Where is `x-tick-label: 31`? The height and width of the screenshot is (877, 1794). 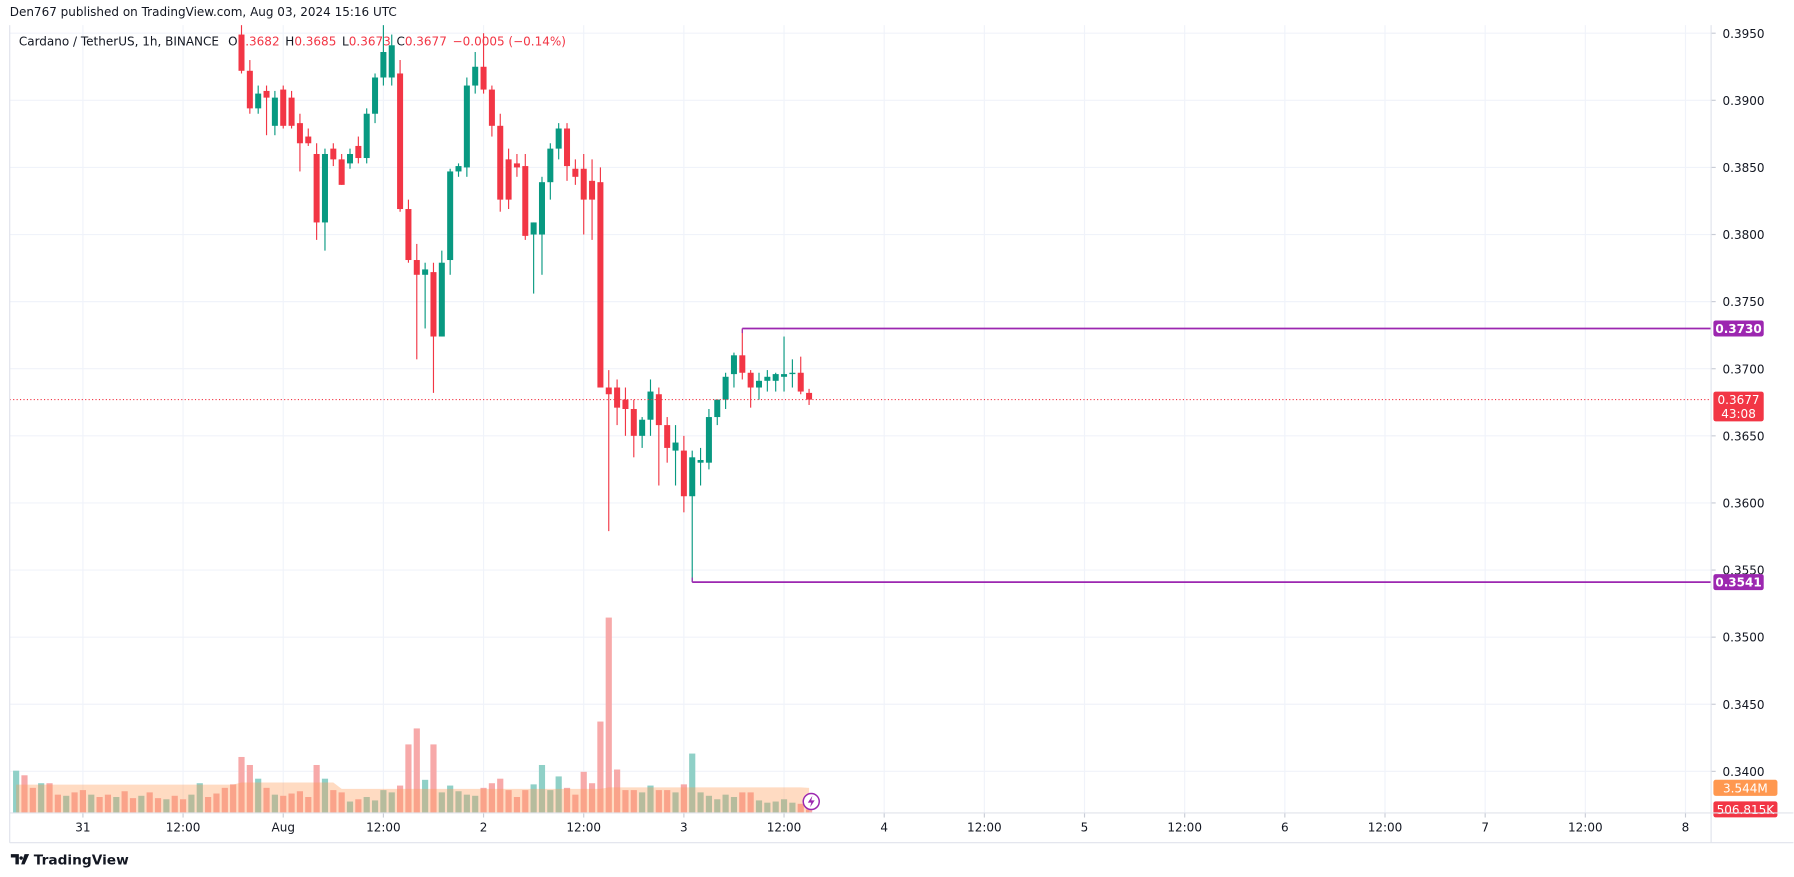
x-tick-label: 31 is located at coordinates (82, 827).